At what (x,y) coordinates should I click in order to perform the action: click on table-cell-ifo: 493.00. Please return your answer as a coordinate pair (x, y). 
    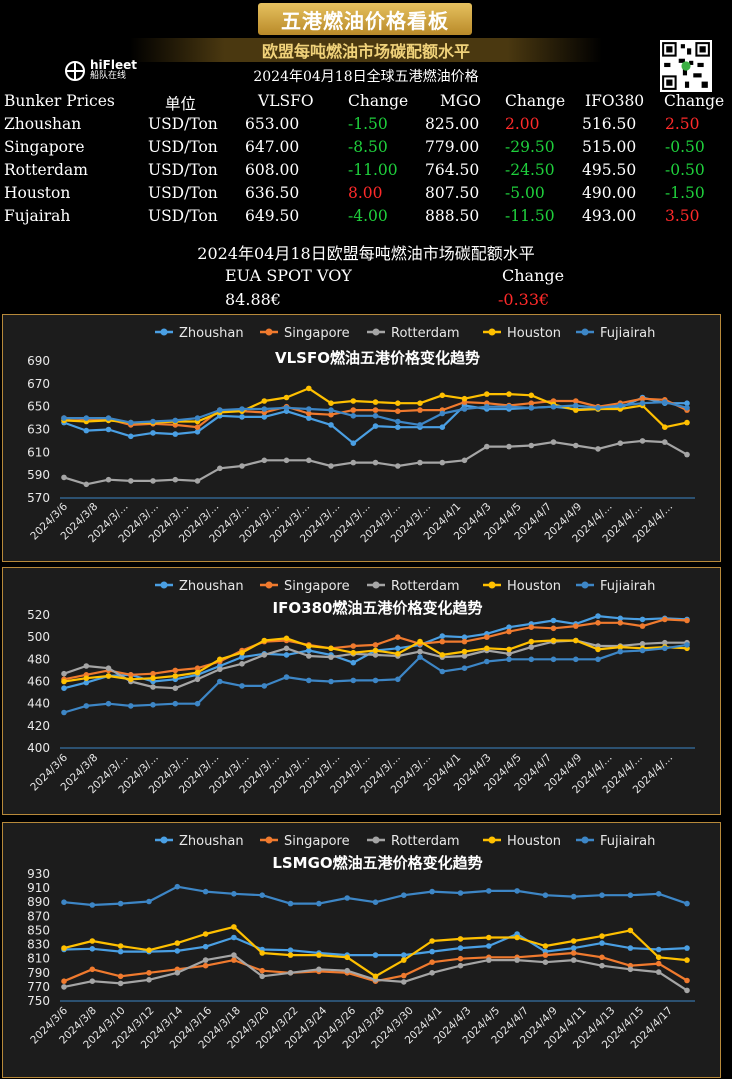
    Looking at the image, I should click on (609, 216).